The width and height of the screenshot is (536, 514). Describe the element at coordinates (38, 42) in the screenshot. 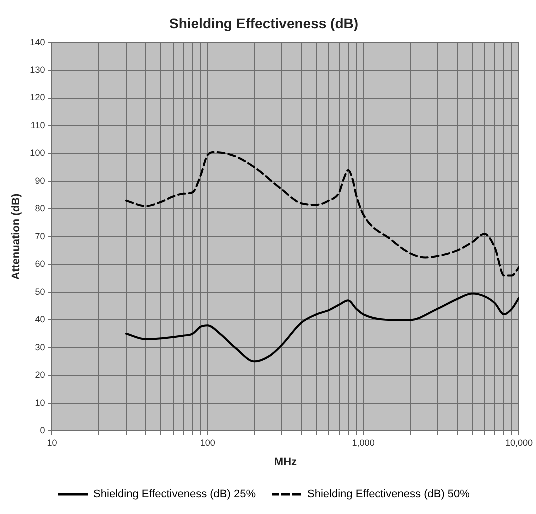

I see `y-tick-label: 140` at that location.